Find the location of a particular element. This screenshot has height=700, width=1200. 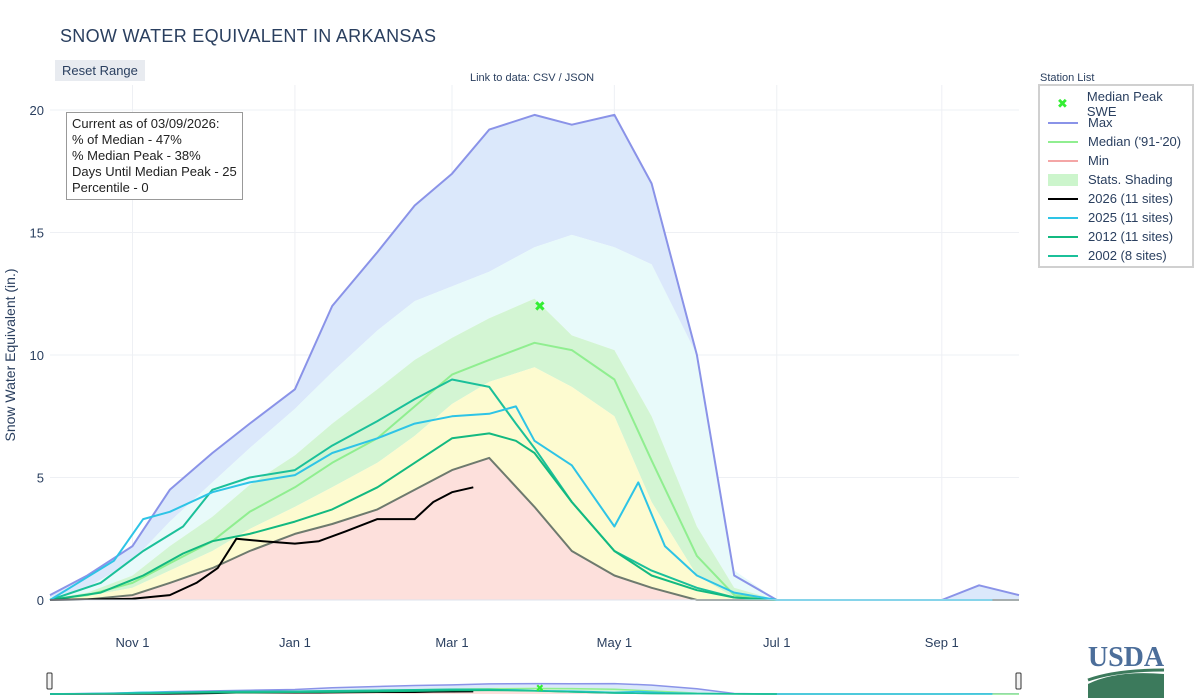

legend-item-label: 2026 (11 sites) is located at coordinates (1131, 198).